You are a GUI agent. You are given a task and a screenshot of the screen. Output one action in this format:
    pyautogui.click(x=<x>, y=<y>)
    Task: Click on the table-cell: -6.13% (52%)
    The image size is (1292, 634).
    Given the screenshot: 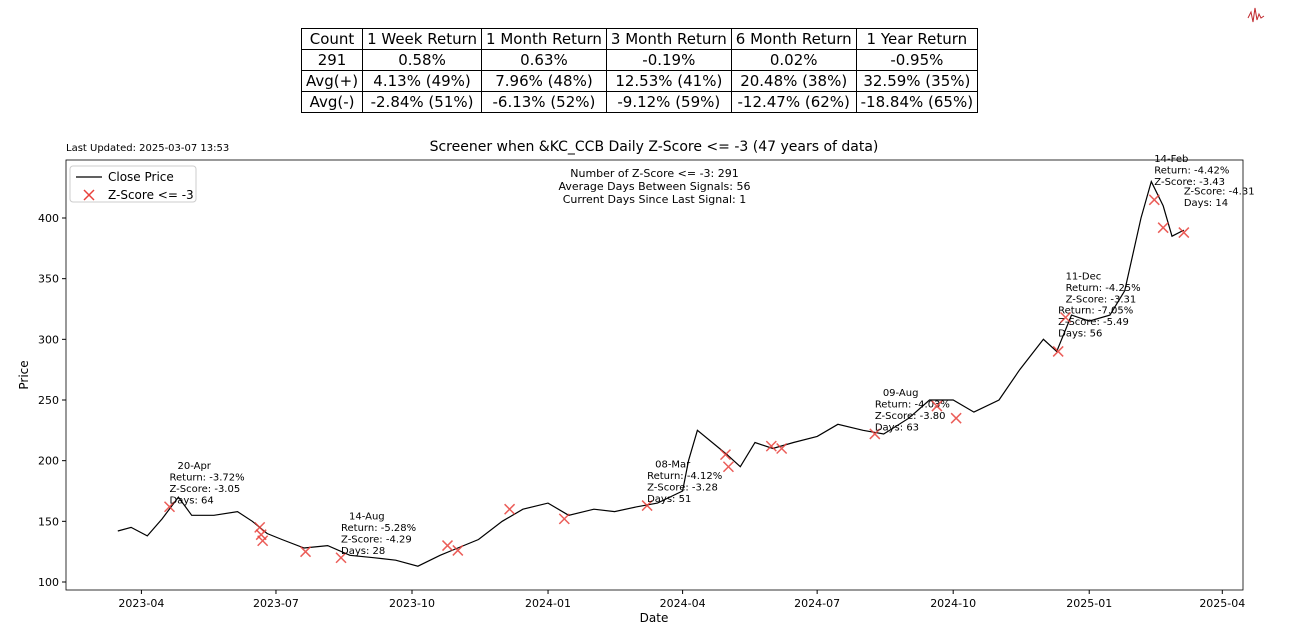 What is the action you would take?
    pyautogui.click(x=544, y=102)
    